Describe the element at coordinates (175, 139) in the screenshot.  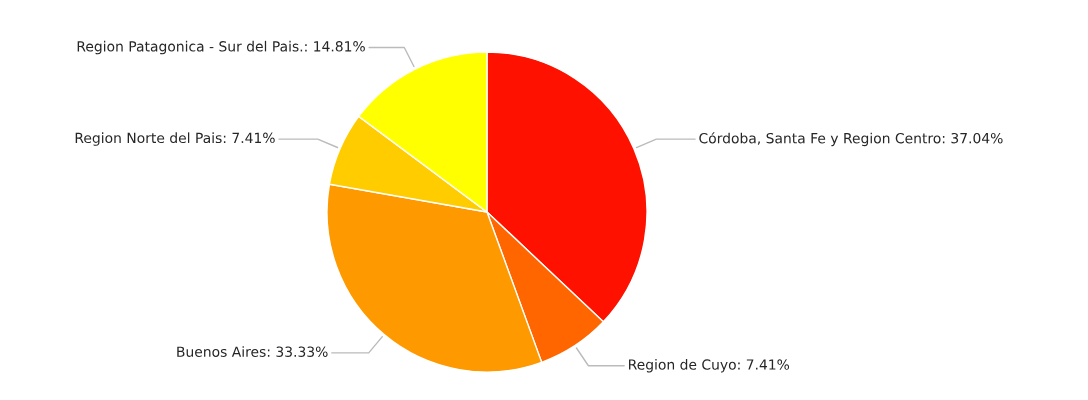
I see `slice-label: Region Norte del Pais: 7.41%` at that location.